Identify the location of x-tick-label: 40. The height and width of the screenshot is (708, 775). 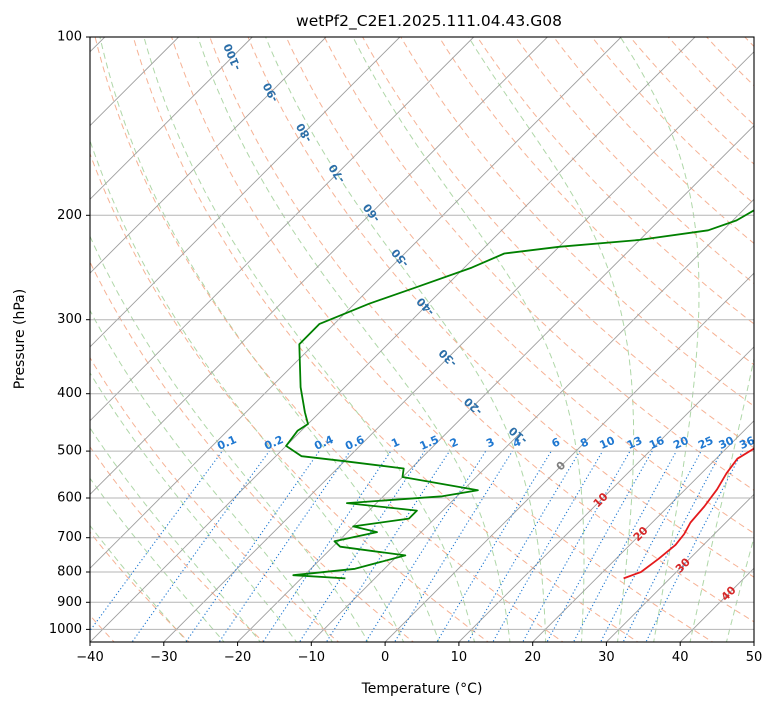
(680, 657).